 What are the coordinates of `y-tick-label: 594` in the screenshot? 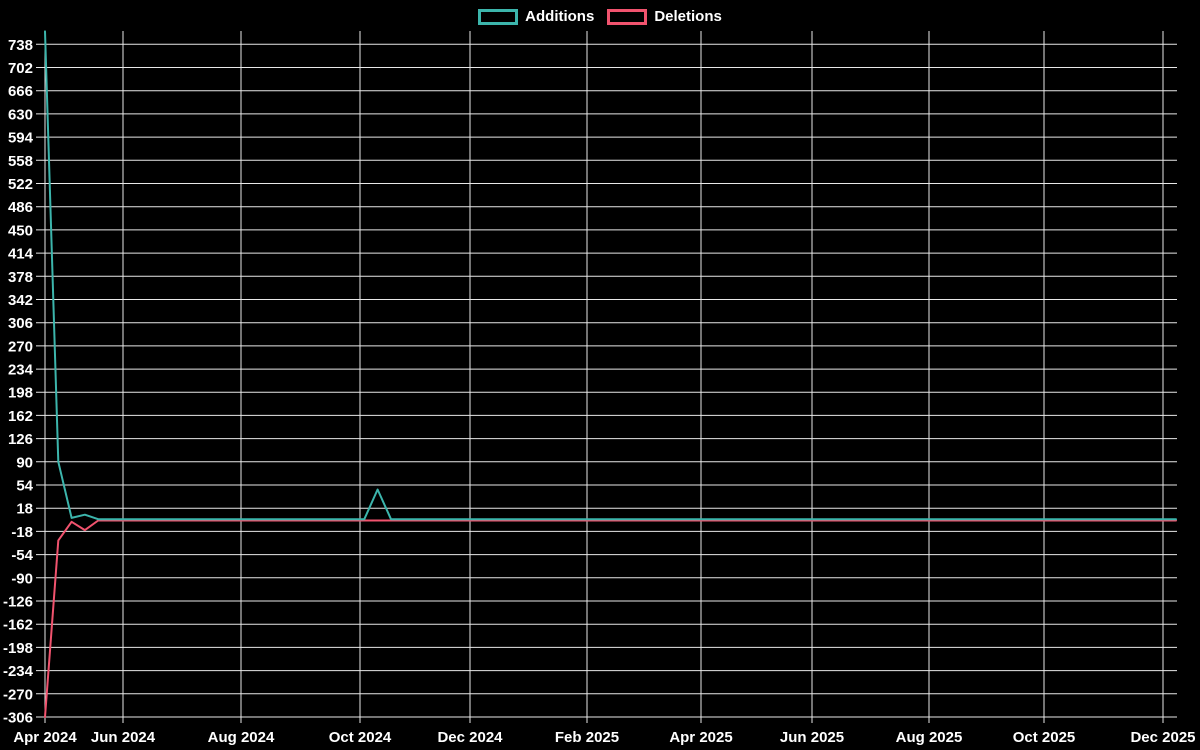 It's located at (21, 138).